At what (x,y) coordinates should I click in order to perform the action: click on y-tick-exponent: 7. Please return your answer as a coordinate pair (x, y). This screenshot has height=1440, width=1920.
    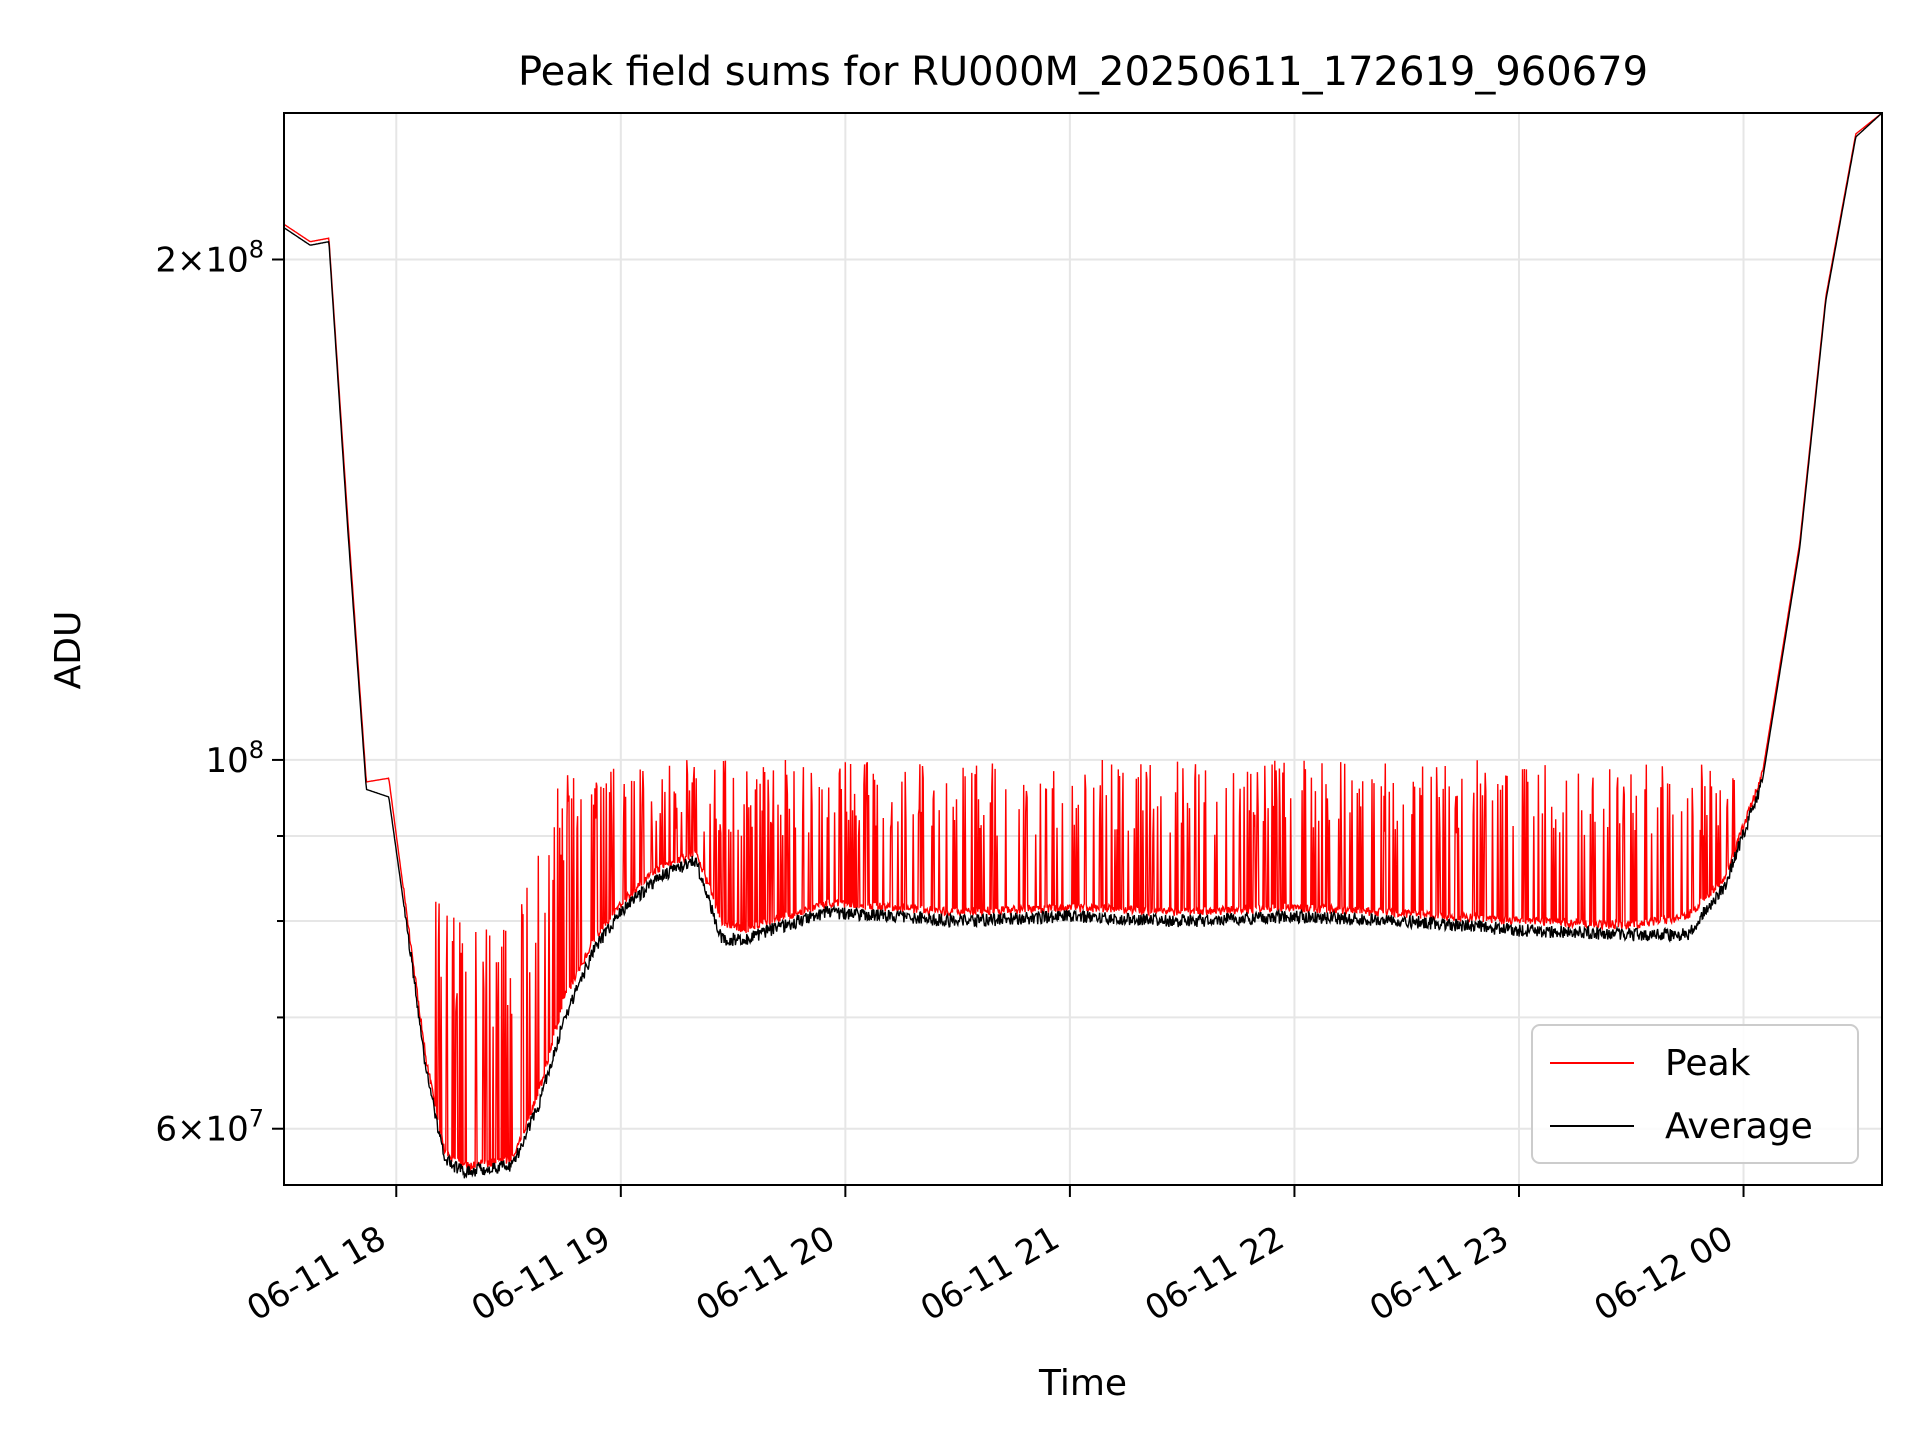
    Looking at the image, I should click on (256, 1119).